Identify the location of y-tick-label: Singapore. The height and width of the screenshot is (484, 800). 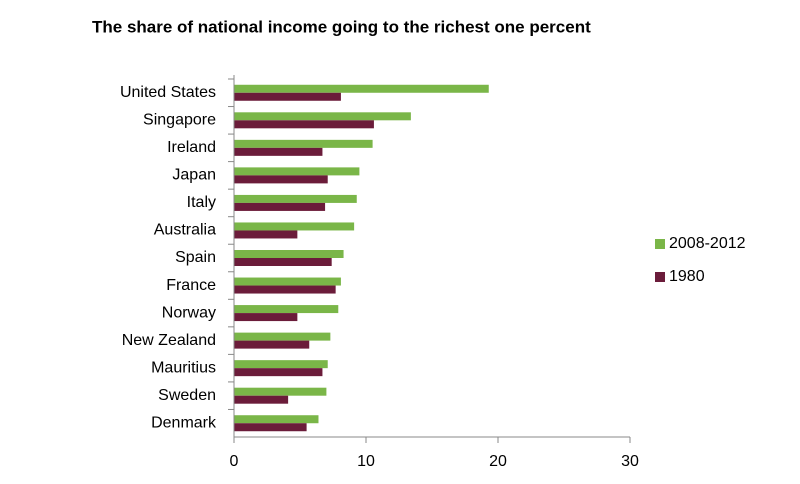
(179, 120).